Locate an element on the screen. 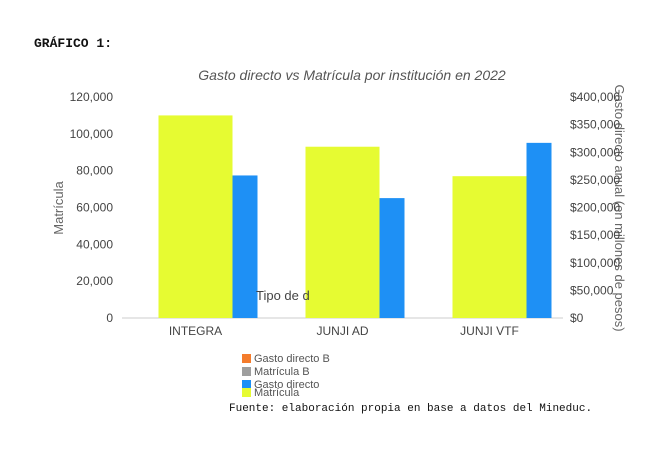 The image size is (667, 450). y-tick-label: 80,000 is located at coordinates (94, 171).